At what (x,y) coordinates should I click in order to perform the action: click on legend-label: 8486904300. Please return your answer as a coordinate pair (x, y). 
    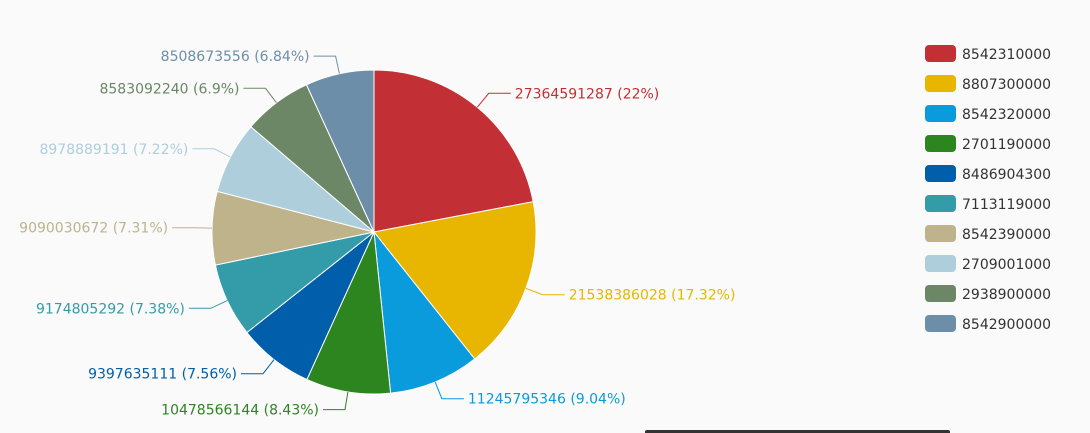
    Looking at the image, I should click on (1006, 175).